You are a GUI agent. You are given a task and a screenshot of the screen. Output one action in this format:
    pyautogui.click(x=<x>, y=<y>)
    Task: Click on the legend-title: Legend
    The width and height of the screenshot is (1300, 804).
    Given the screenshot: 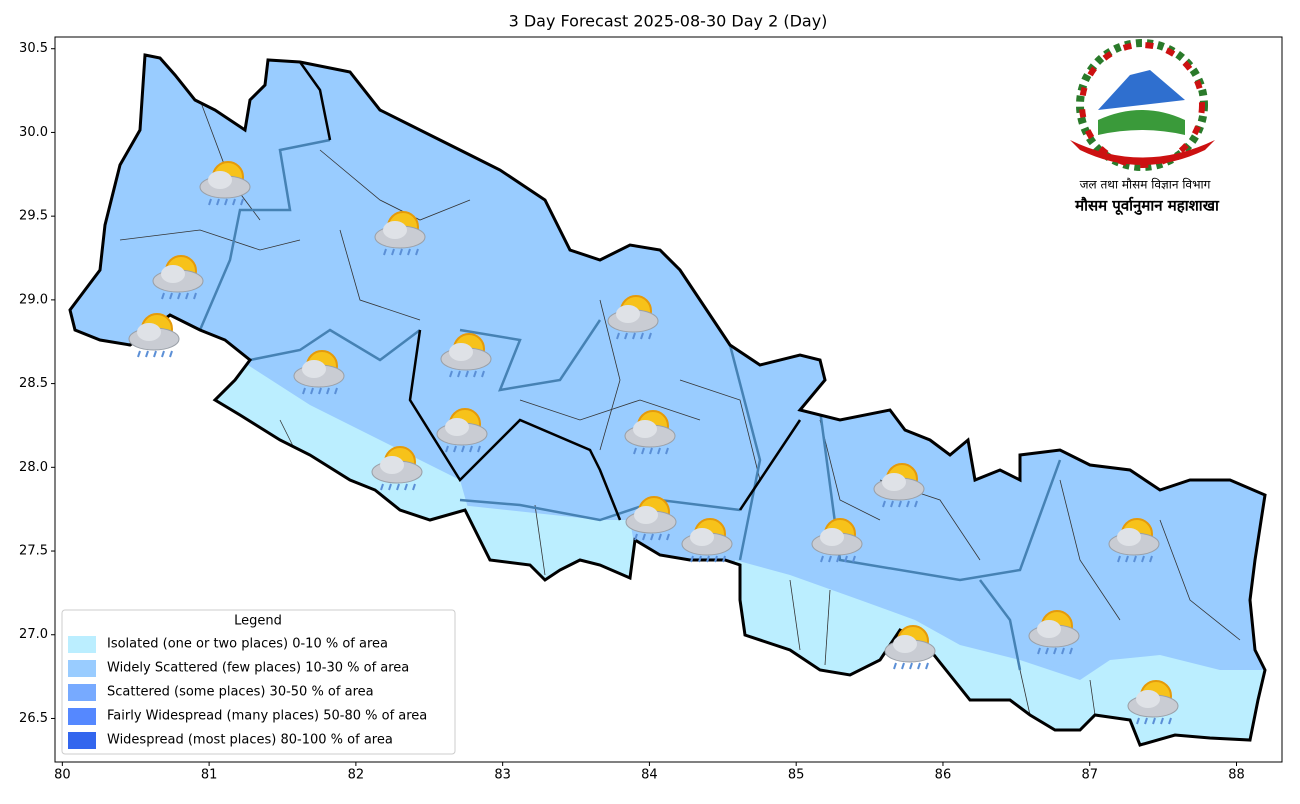 What is the action you would take?
    pyautogui.click(x=258, y=621)
    